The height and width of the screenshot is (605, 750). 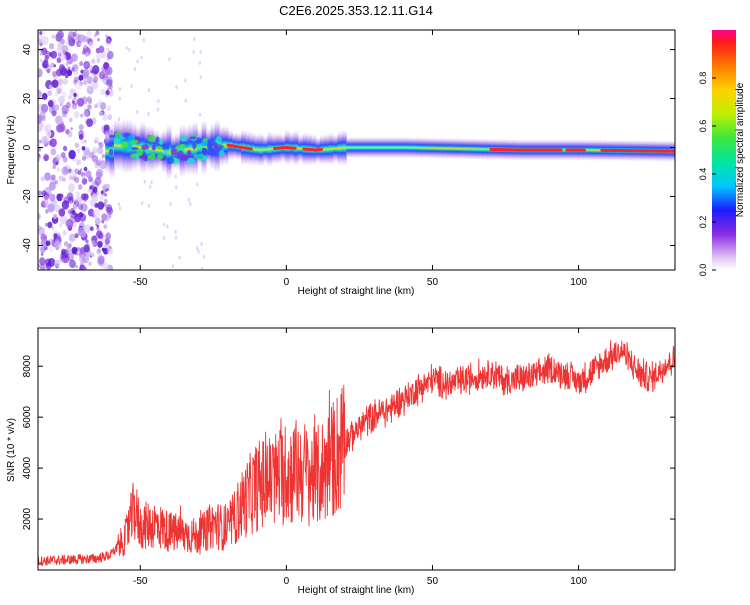 What do you see at coordinates (27, 366) in the screenshot?
I see `snr-y-tick-label: 8000` at bounding box center [27, 366].